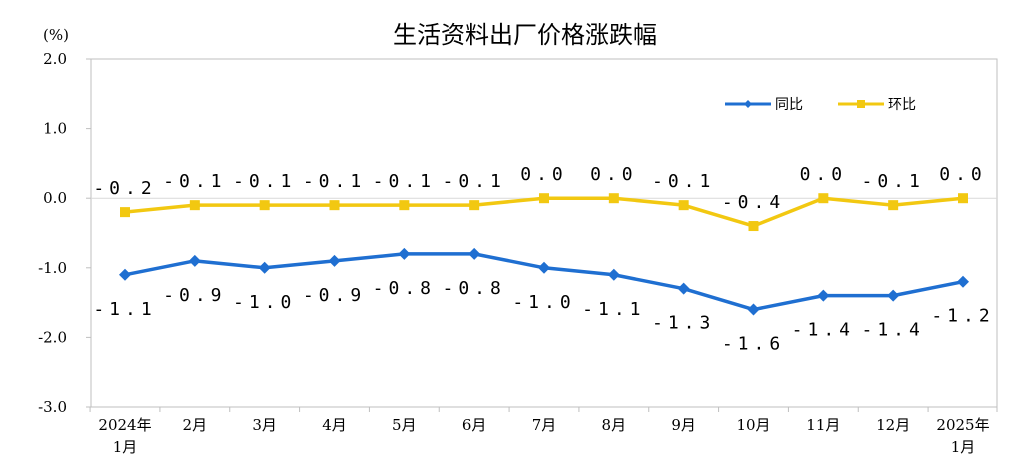 The height and width of the screenshot is (473, 1024). I want to click on x-tick-label-2: 3月, so click(264, 425).